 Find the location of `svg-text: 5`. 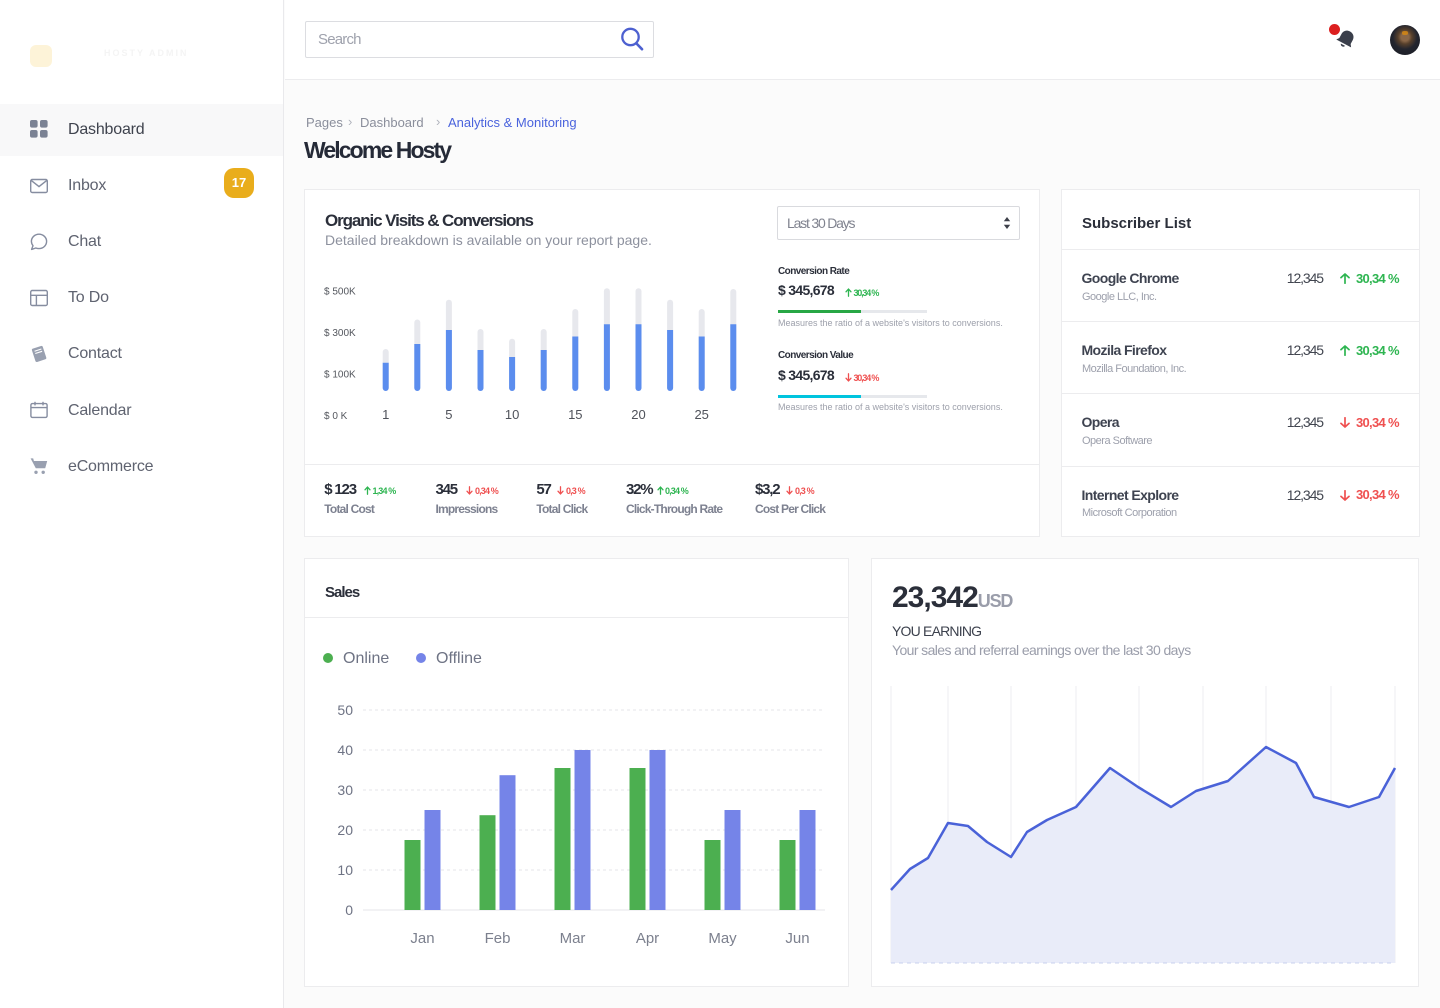

svg-text: 5 is located at coordinates (448, 414).